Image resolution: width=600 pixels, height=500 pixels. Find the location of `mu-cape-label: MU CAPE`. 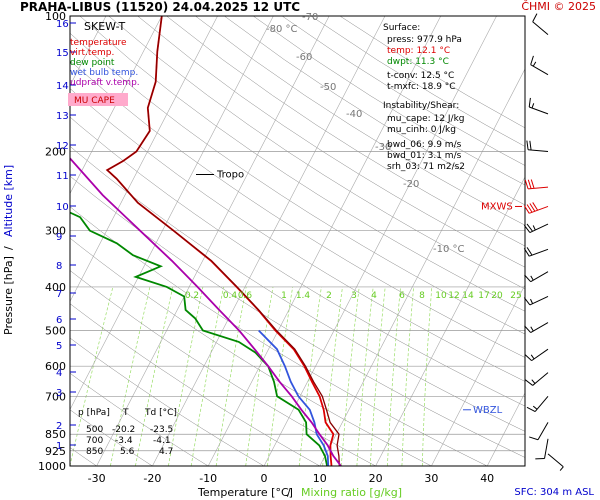

mu-cape-label: MU CAPE is located at coordinates (94, 101).